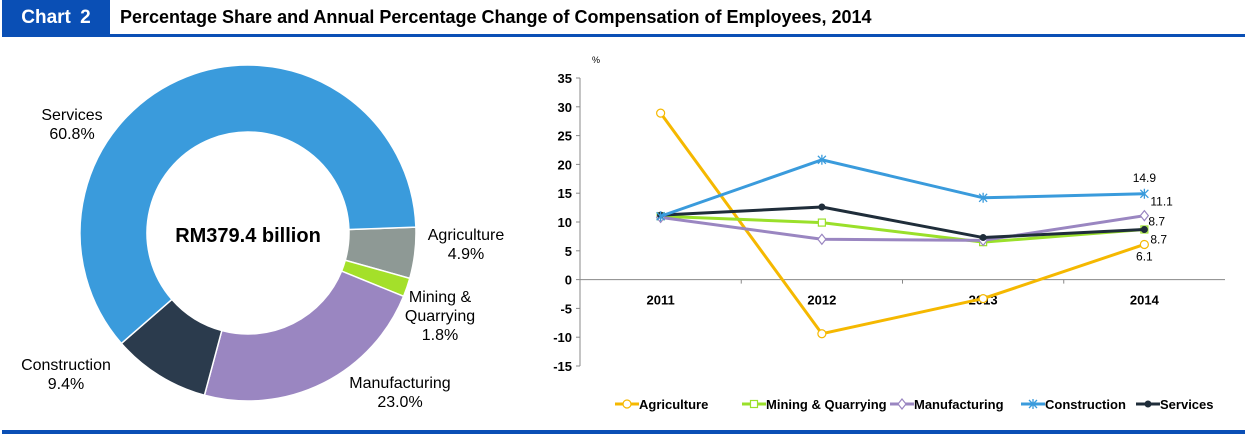 Image resolution: width=1245 pixels, height=437 pixels. Describe the element at coordinates (596, 60) in the screenshot. I see `y-axis-label: %` at that location.